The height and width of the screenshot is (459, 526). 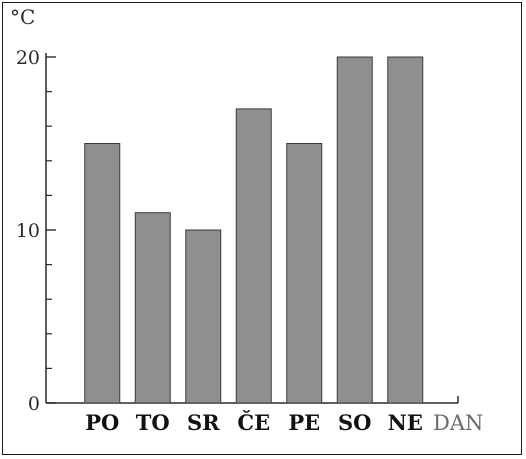 I want to click on category-label: ČE, so click(x=253, y=422).